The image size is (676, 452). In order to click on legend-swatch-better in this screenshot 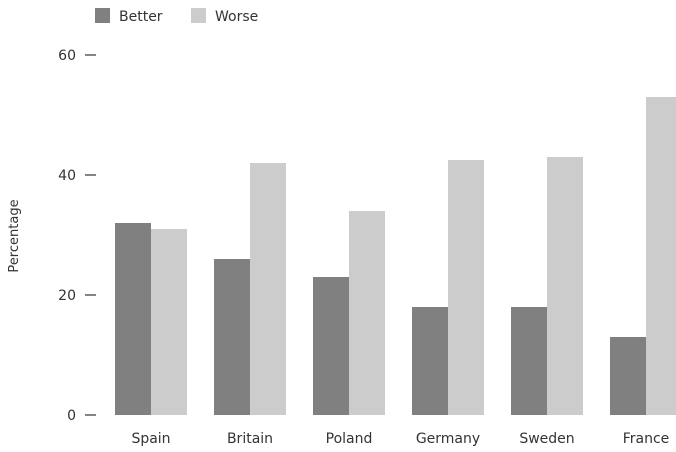, I will do `click(102, 15)`.